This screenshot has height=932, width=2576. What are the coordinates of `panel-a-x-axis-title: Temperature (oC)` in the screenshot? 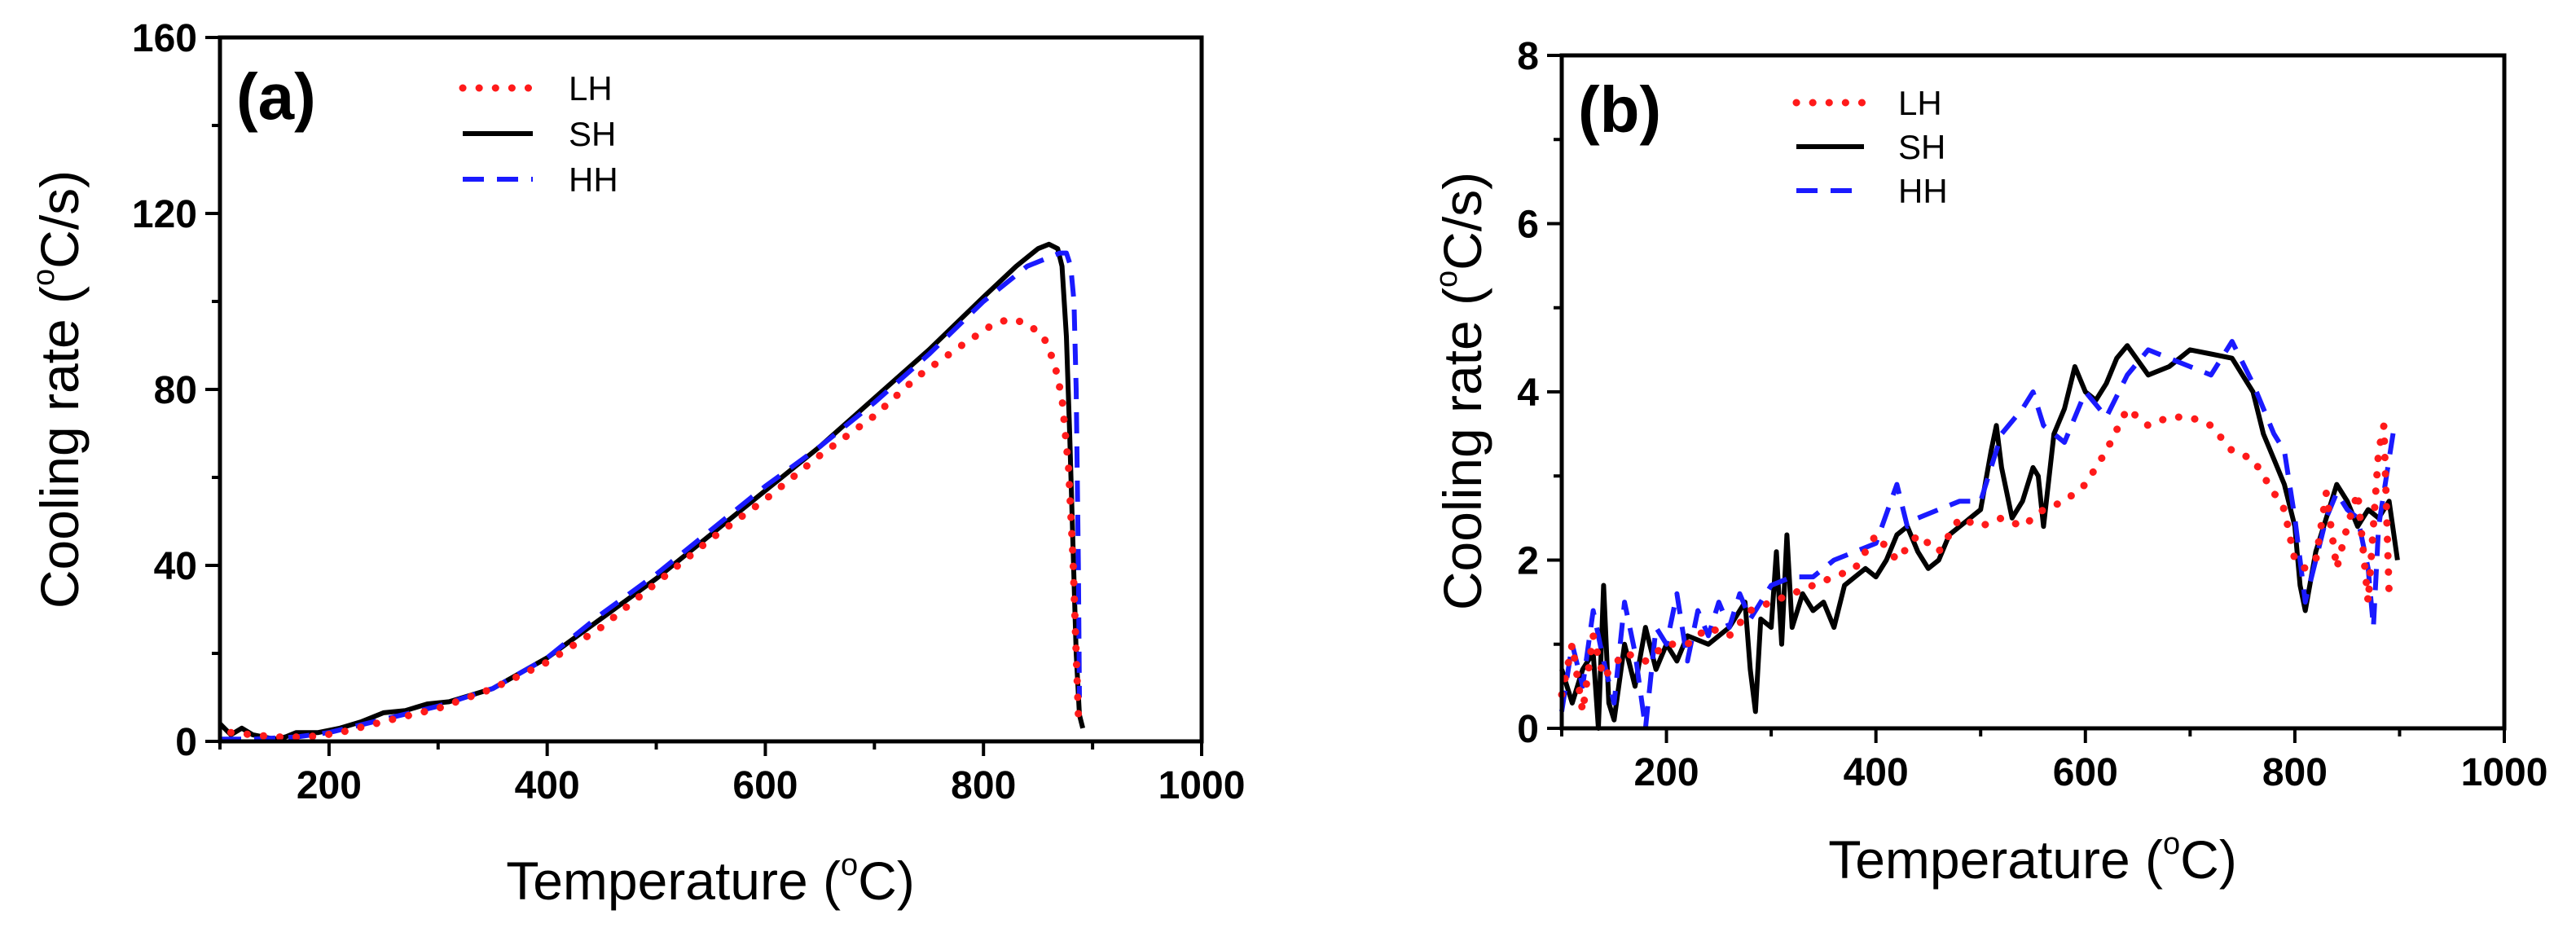 It's located at (710, 879).